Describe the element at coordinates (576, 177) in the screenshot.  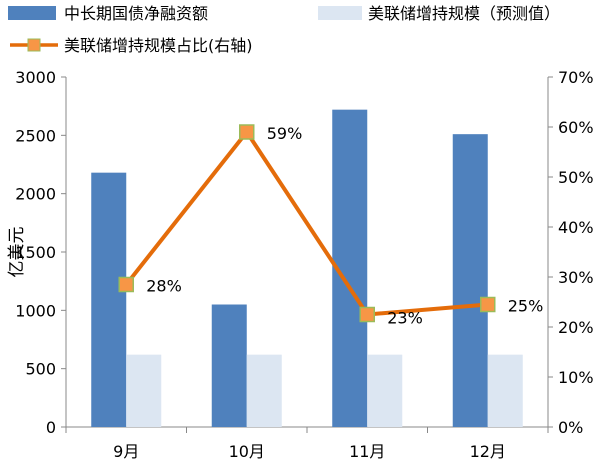
I see `y-right-tick-label: 50%` at that location.